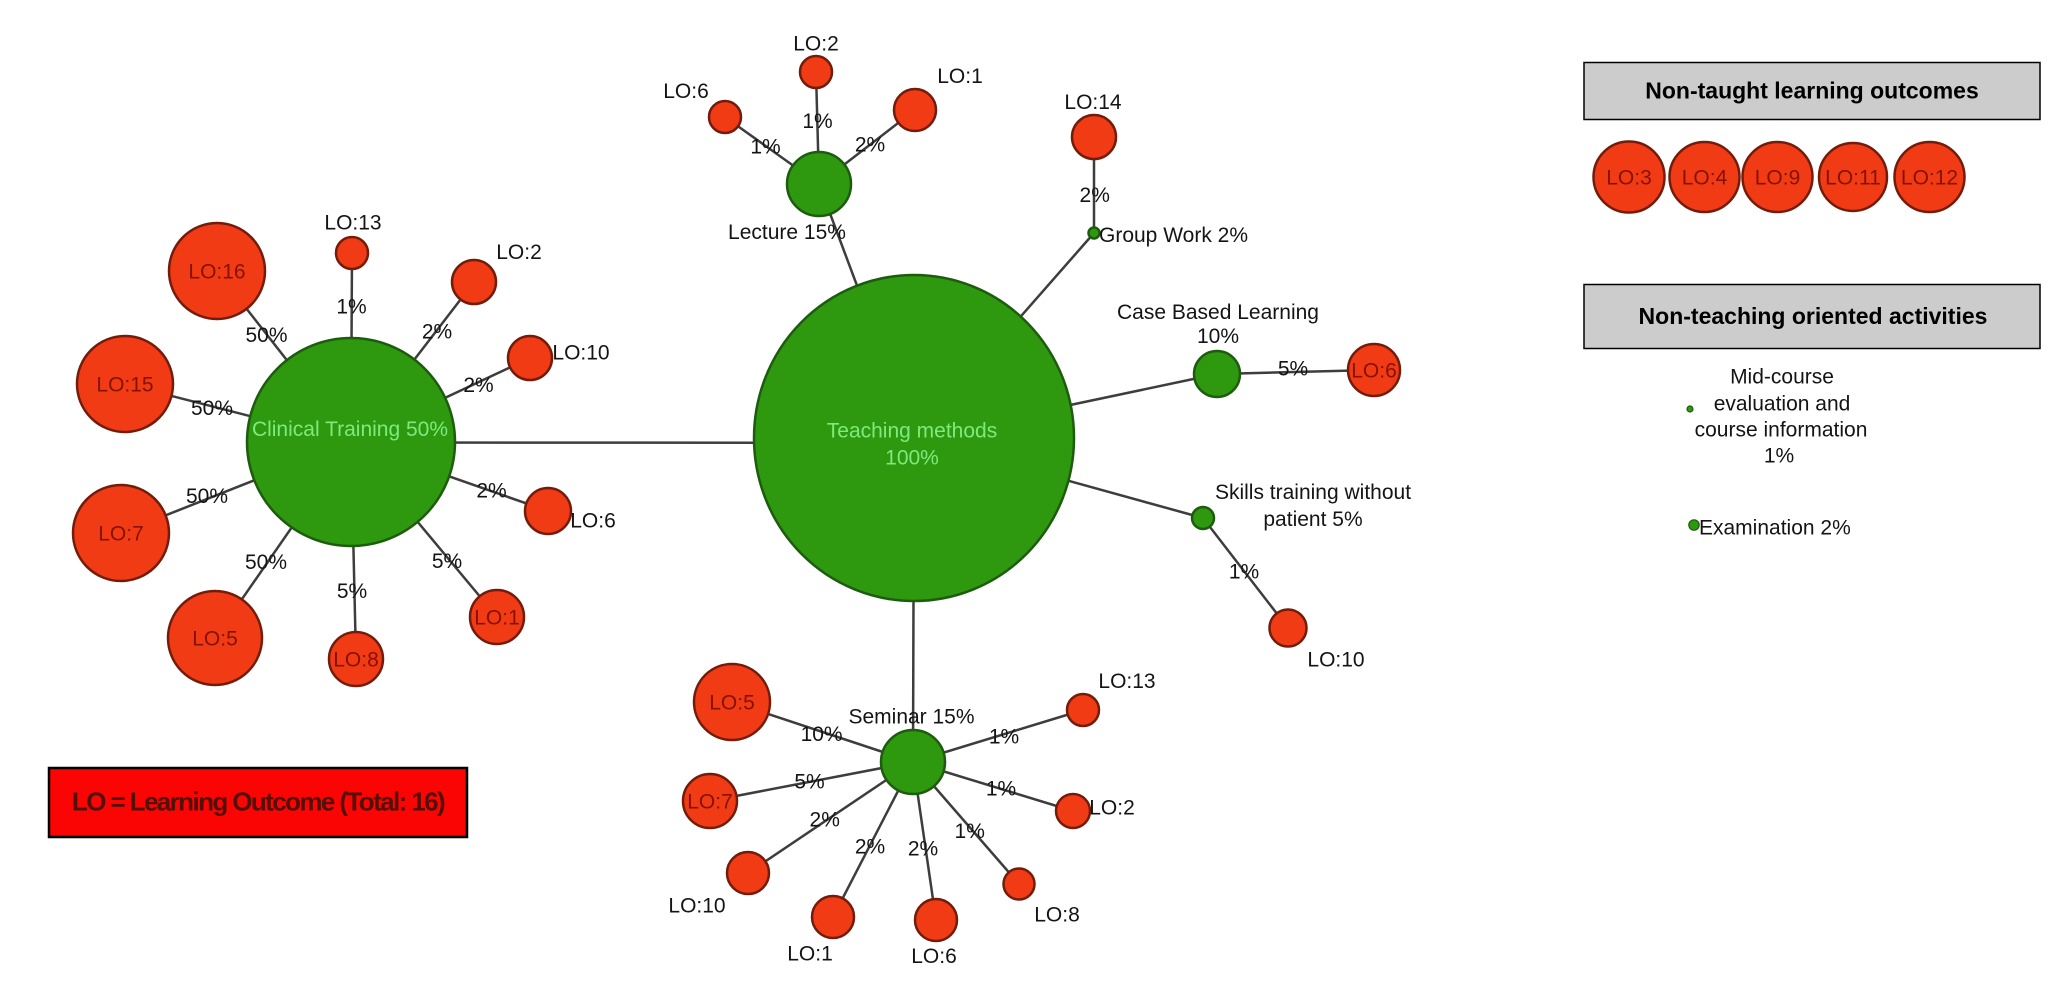  What do you see at coordinates (216, 272) in the screenshot?
I see `svg-text: LO:16` at bounding box center [216, 272].